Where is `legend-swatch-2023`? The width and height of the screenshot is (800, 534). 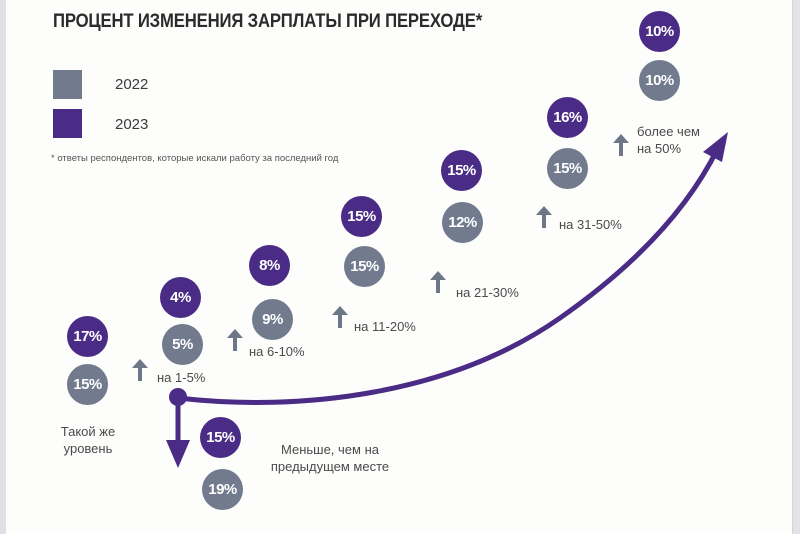
legend-swatch-2023 is located at coordinates (67, 123).